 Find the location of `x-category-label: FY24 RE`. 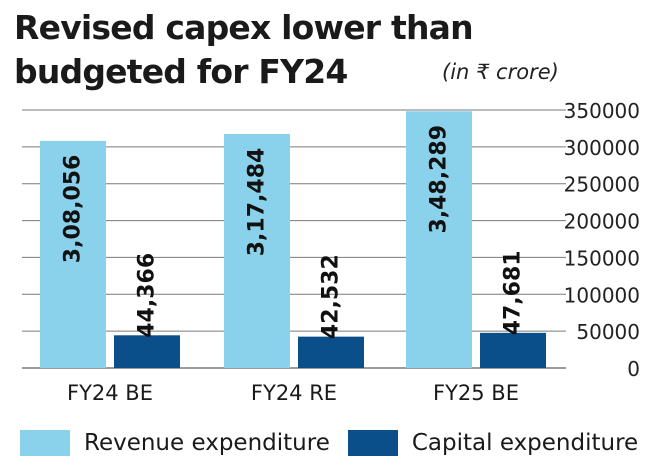

x-category-label: FY24 RE is located at coordinates (294, 393).